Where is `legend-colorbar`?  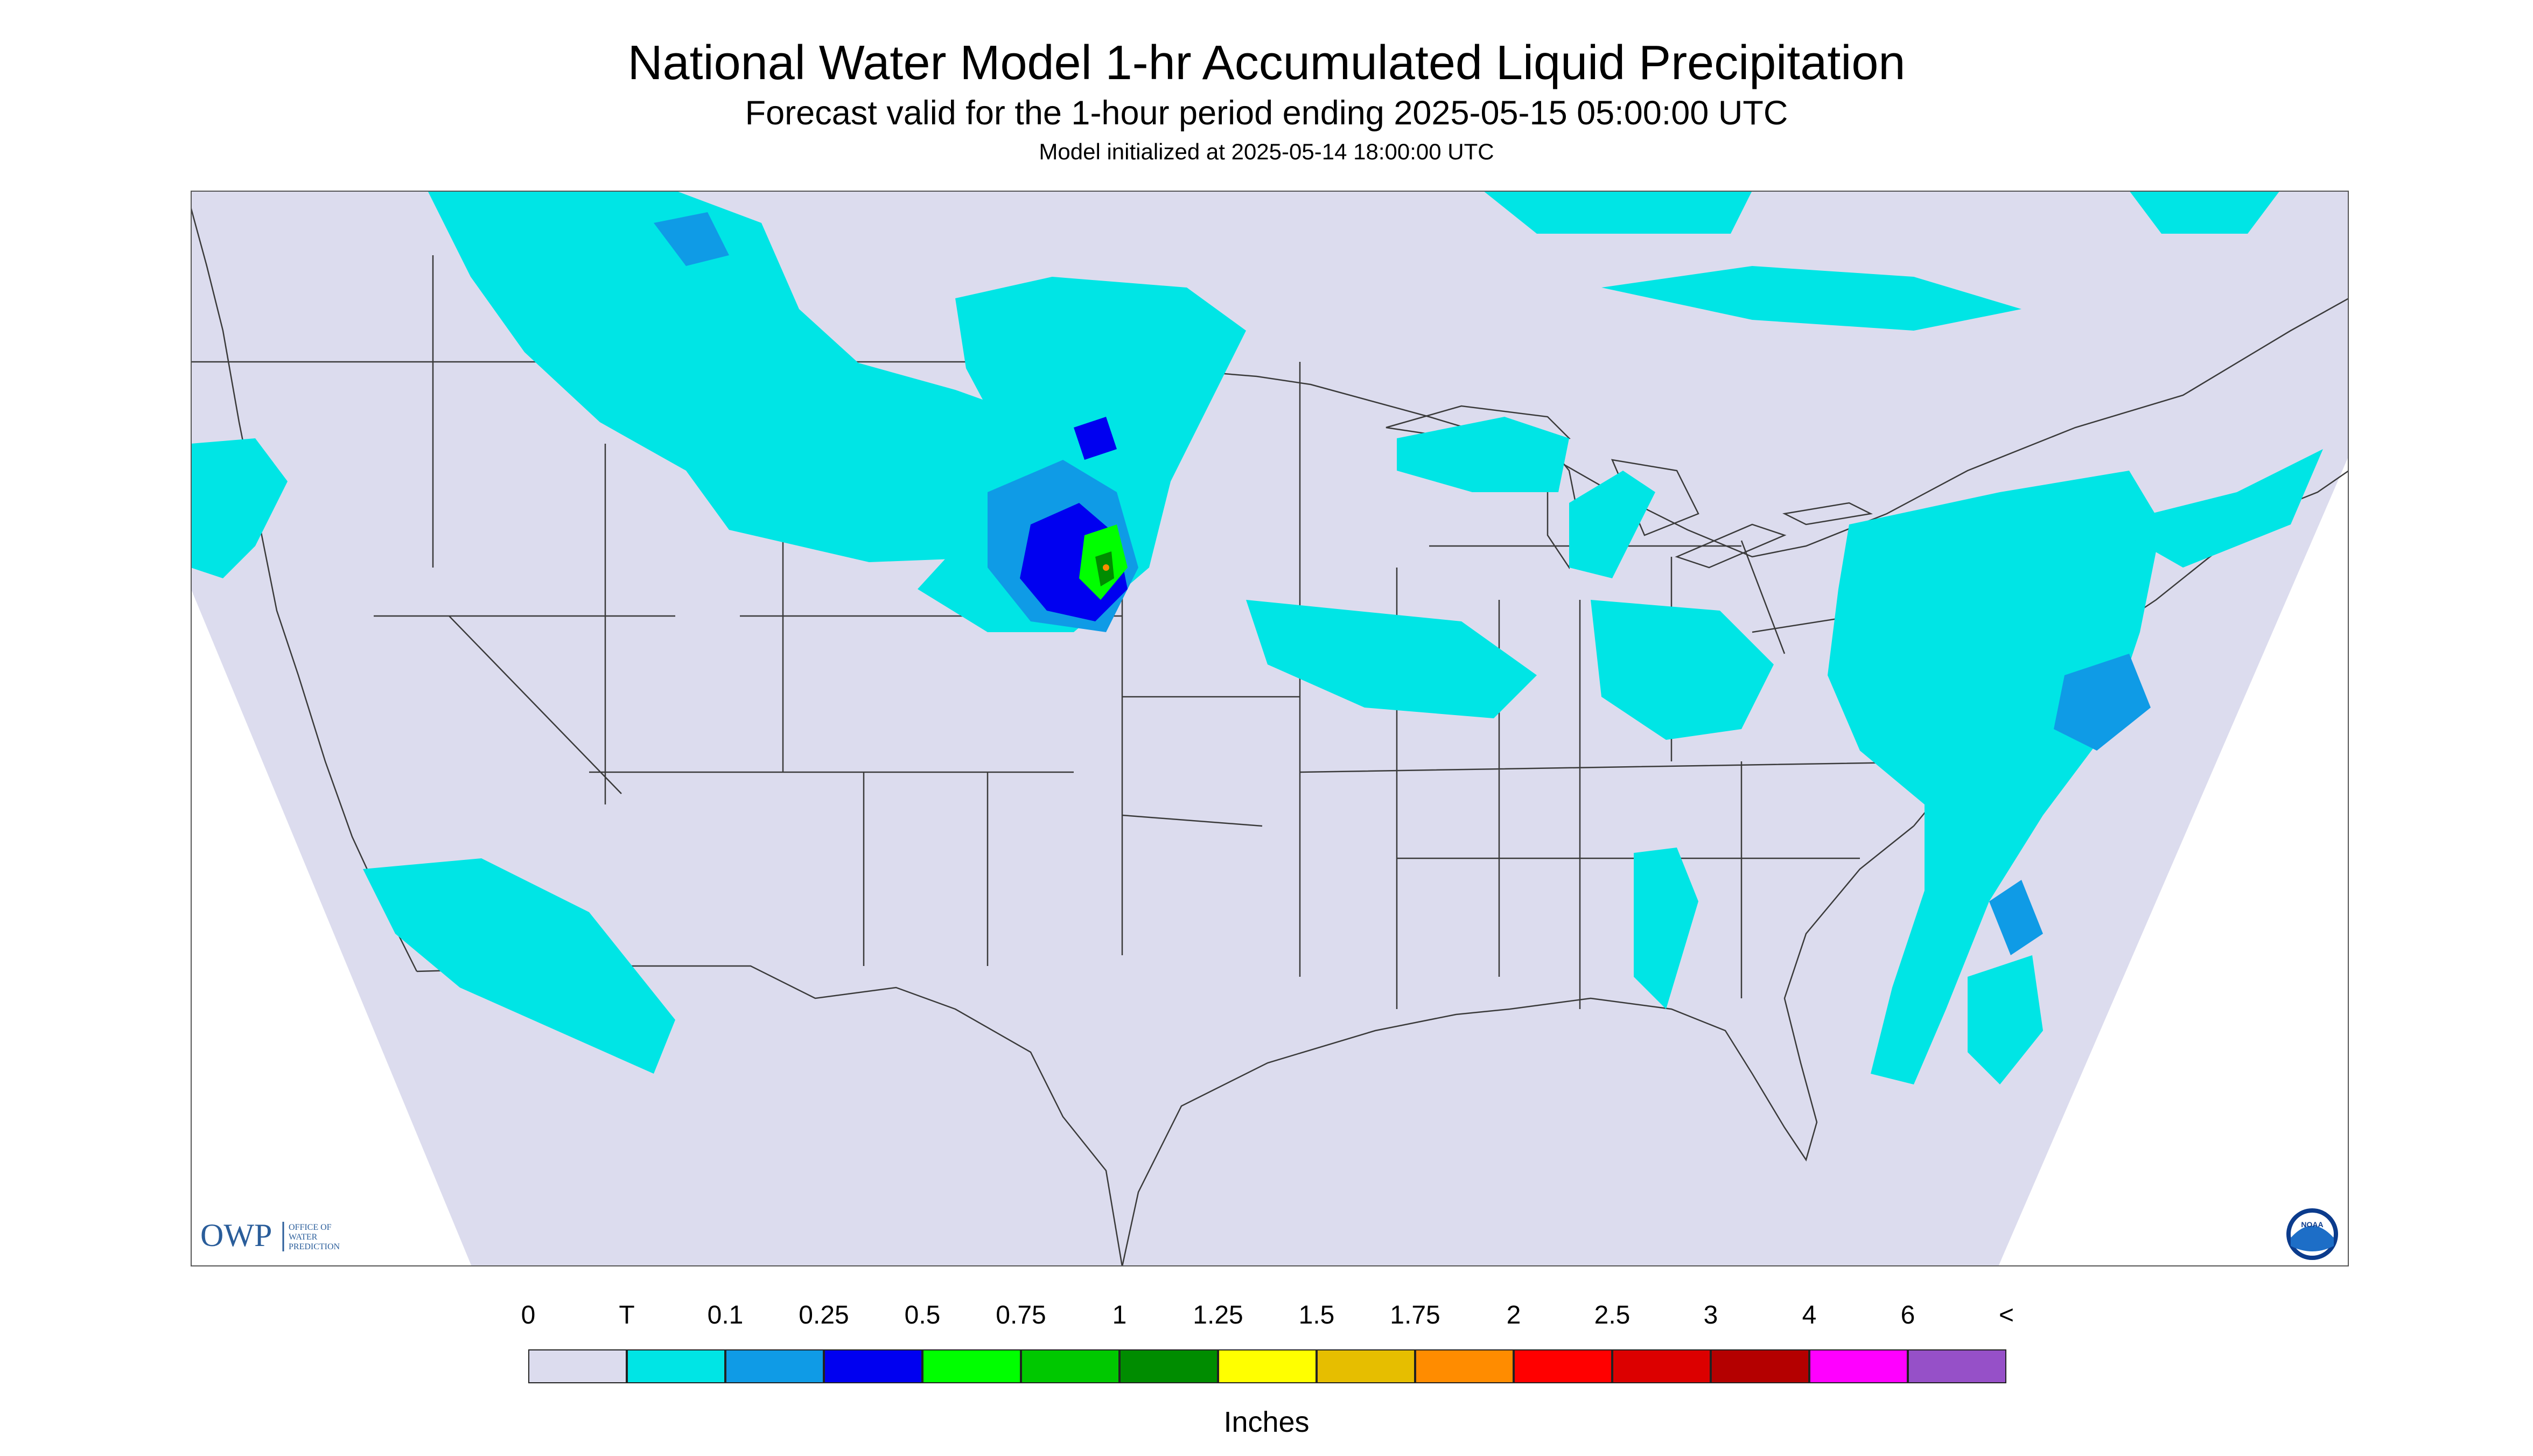
legend-colorbar is located at coordinates (1267, 1366).